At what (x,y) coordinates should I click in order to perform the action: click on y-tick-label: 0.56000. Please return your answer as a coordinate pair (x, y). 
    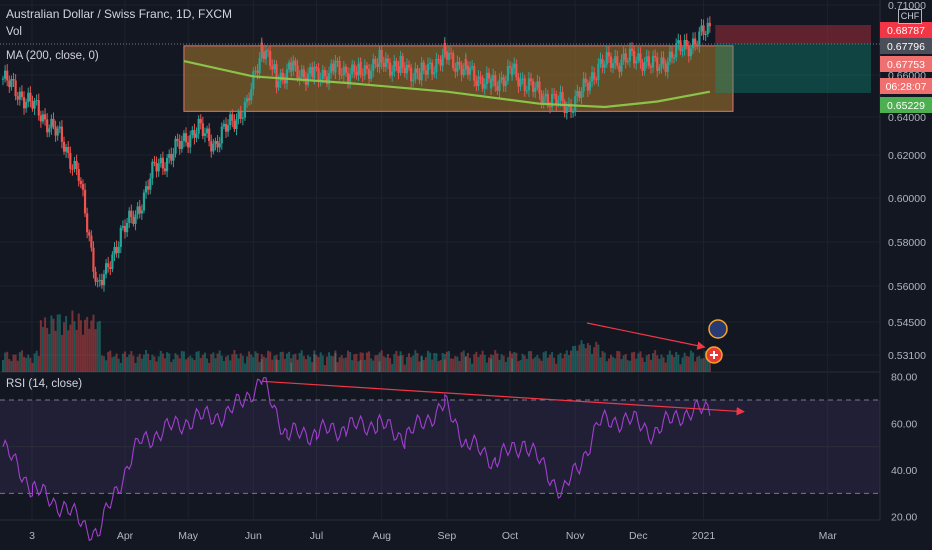
    Looking at the image, I should click on (907, 287).